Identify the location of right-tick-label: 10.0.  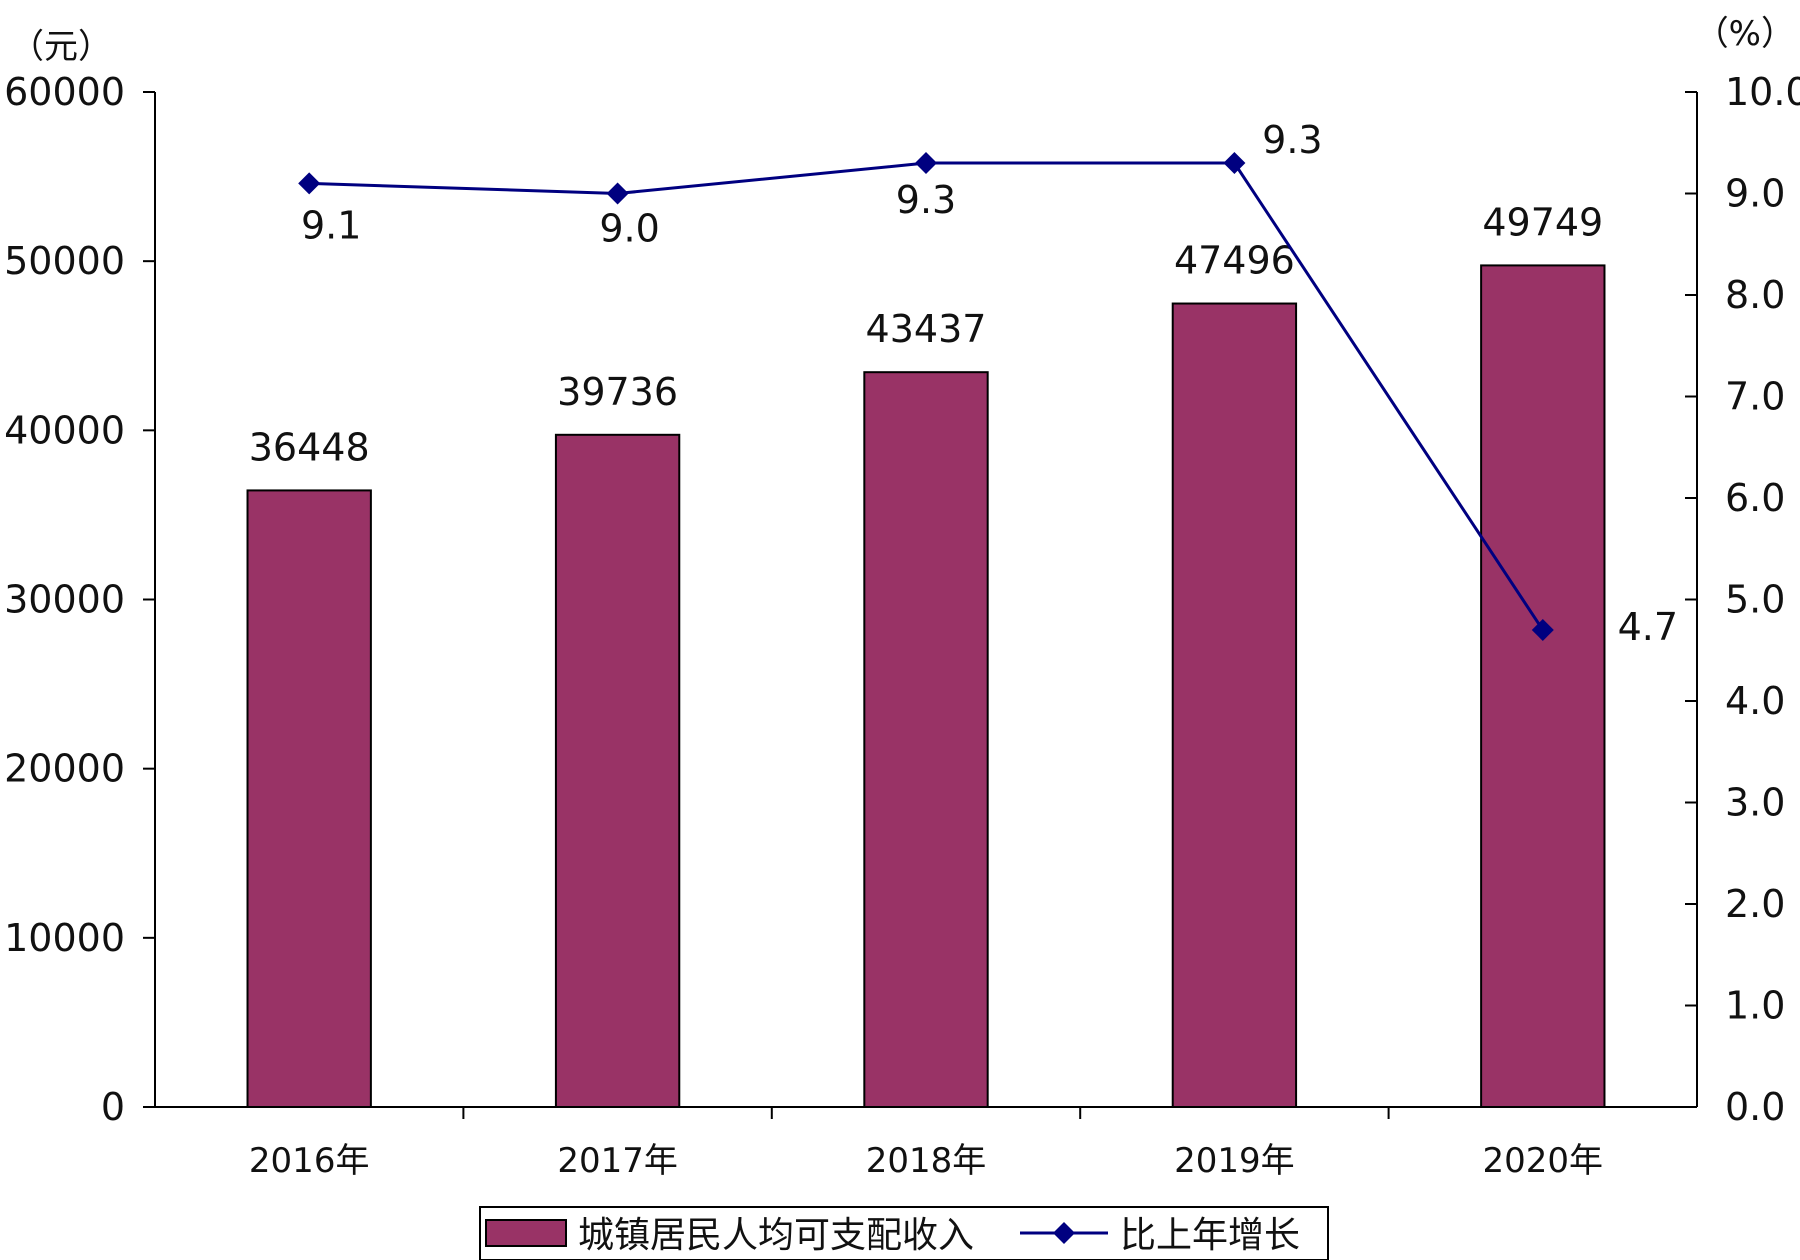
(1762, 92).